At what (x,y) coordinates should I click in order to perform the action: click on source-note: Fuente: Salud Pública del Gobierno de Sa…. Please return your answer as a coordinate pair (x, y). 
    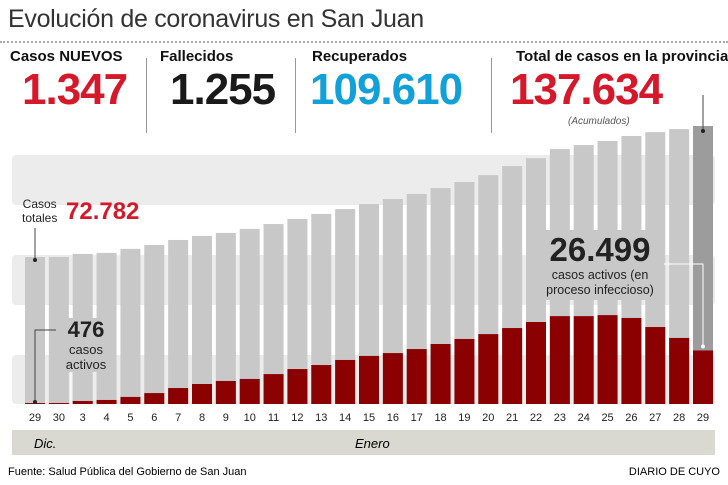
    Looking at the image, I should click on (127, 472).